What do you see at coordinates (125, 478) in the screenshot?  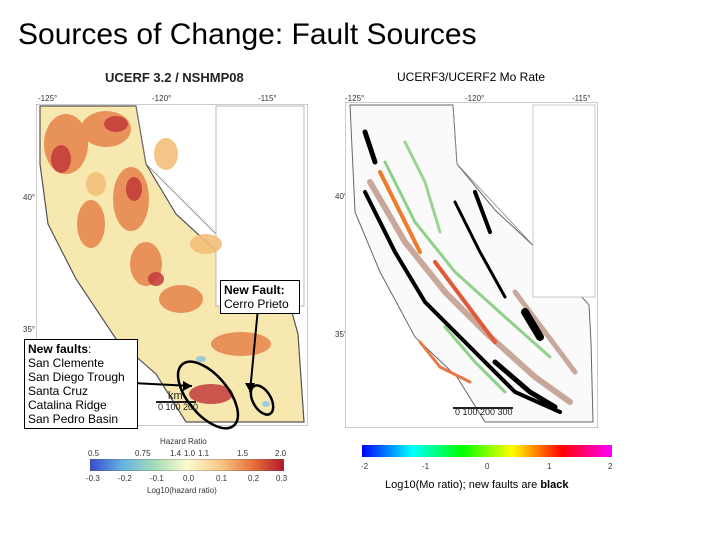 I see `colorbar-bottom-label: -0.2` at bounding box center [125, 478].